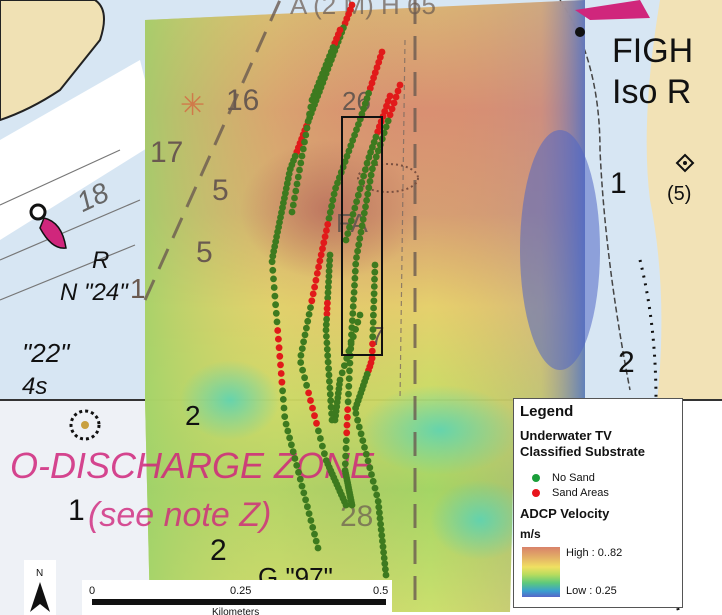 Image resolution: width=722 pixels, height=615 pixels. What do you see at coordinates (34, 386) in the screenshot?
I see `label-buoy-4s: 4s` at bounding box center [34, 386].